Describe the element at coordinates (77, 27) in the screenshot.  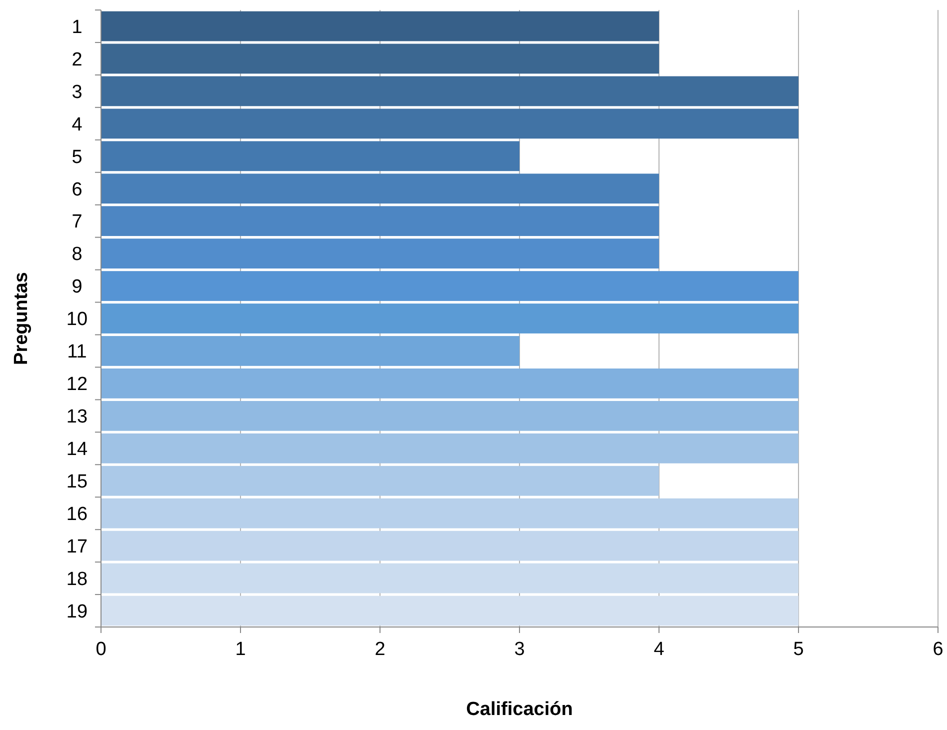
I see `y-tick-label: 1` at that location.